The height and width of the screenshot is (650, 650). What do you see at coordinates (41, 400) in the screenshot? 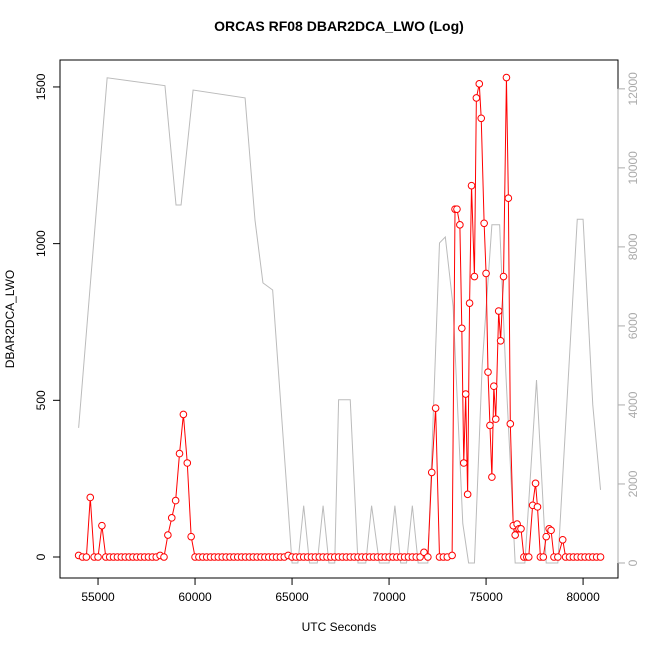
I see `y-tick-label: 500` at bounding box center [41, 400].